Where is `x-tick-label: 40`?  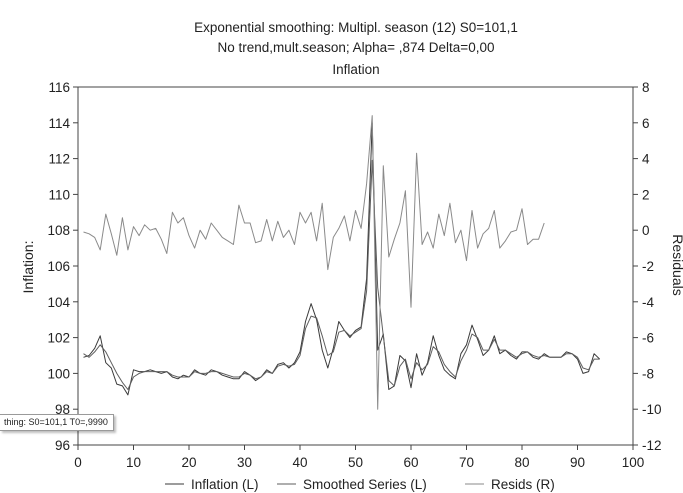
x-tick-label: 40 is located at coordinates (299, 462).